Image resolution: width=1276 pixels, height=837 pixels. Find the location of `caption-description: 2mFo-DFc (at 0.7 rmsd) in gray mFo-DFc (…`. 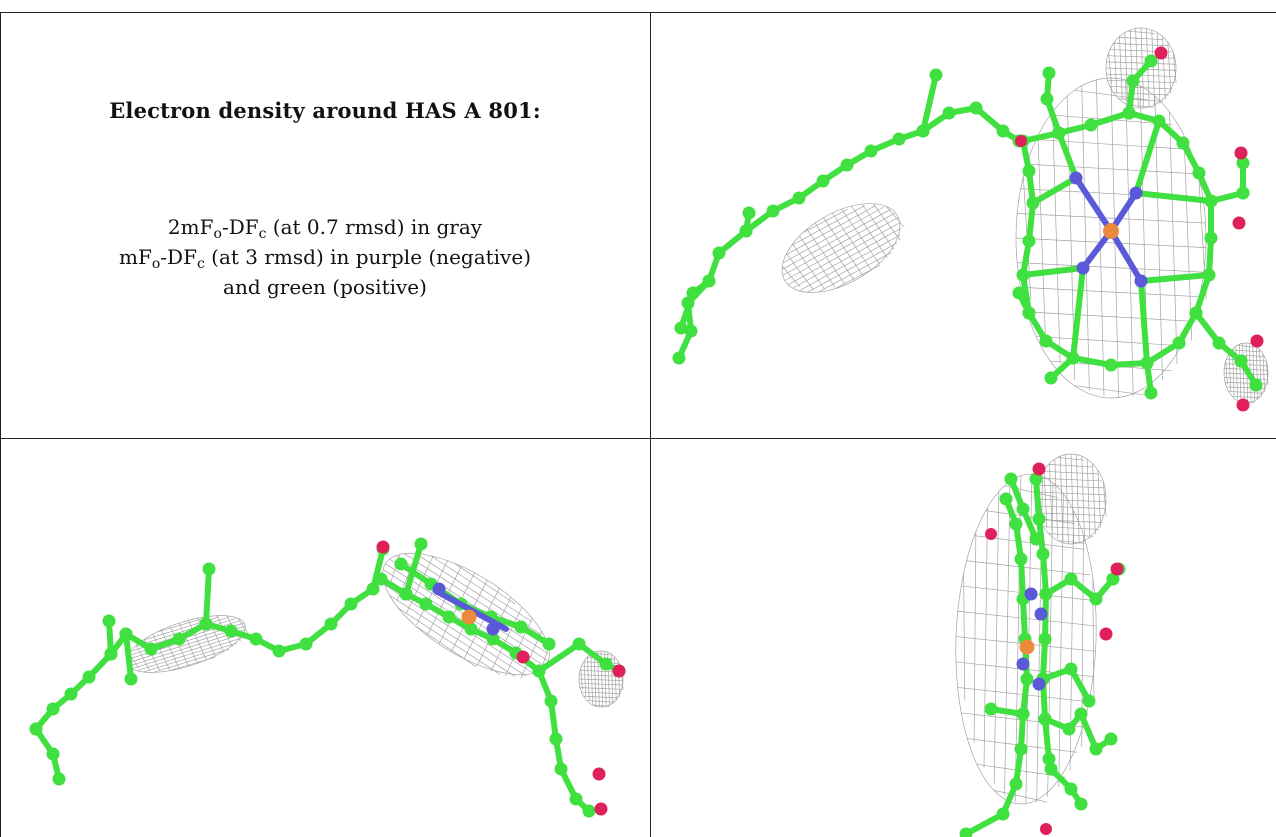

caption-description: 2mFo-DFc (at 0.7 rmsd) in gray mFo-DFc (… is located at coordinates (325, 257).